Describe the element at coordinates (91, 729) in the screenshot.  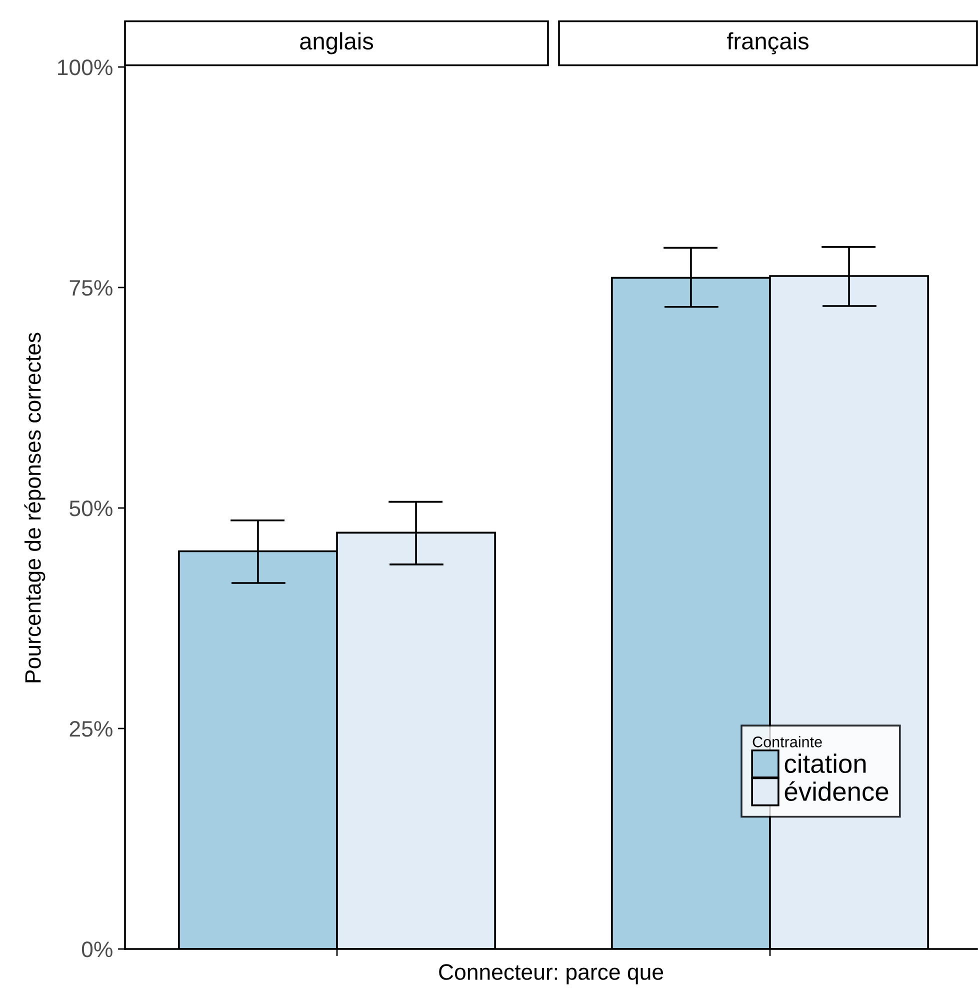
I see `y-tick-label: 25%` at that location.